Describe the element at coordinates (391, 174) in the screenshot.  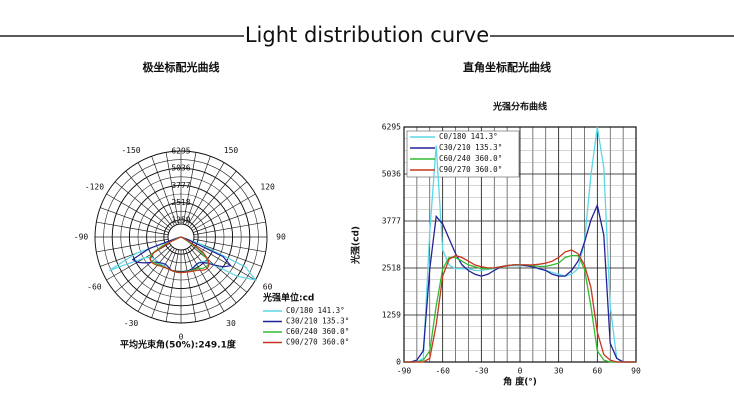
I see `y-tick-label: 5036` at that location.